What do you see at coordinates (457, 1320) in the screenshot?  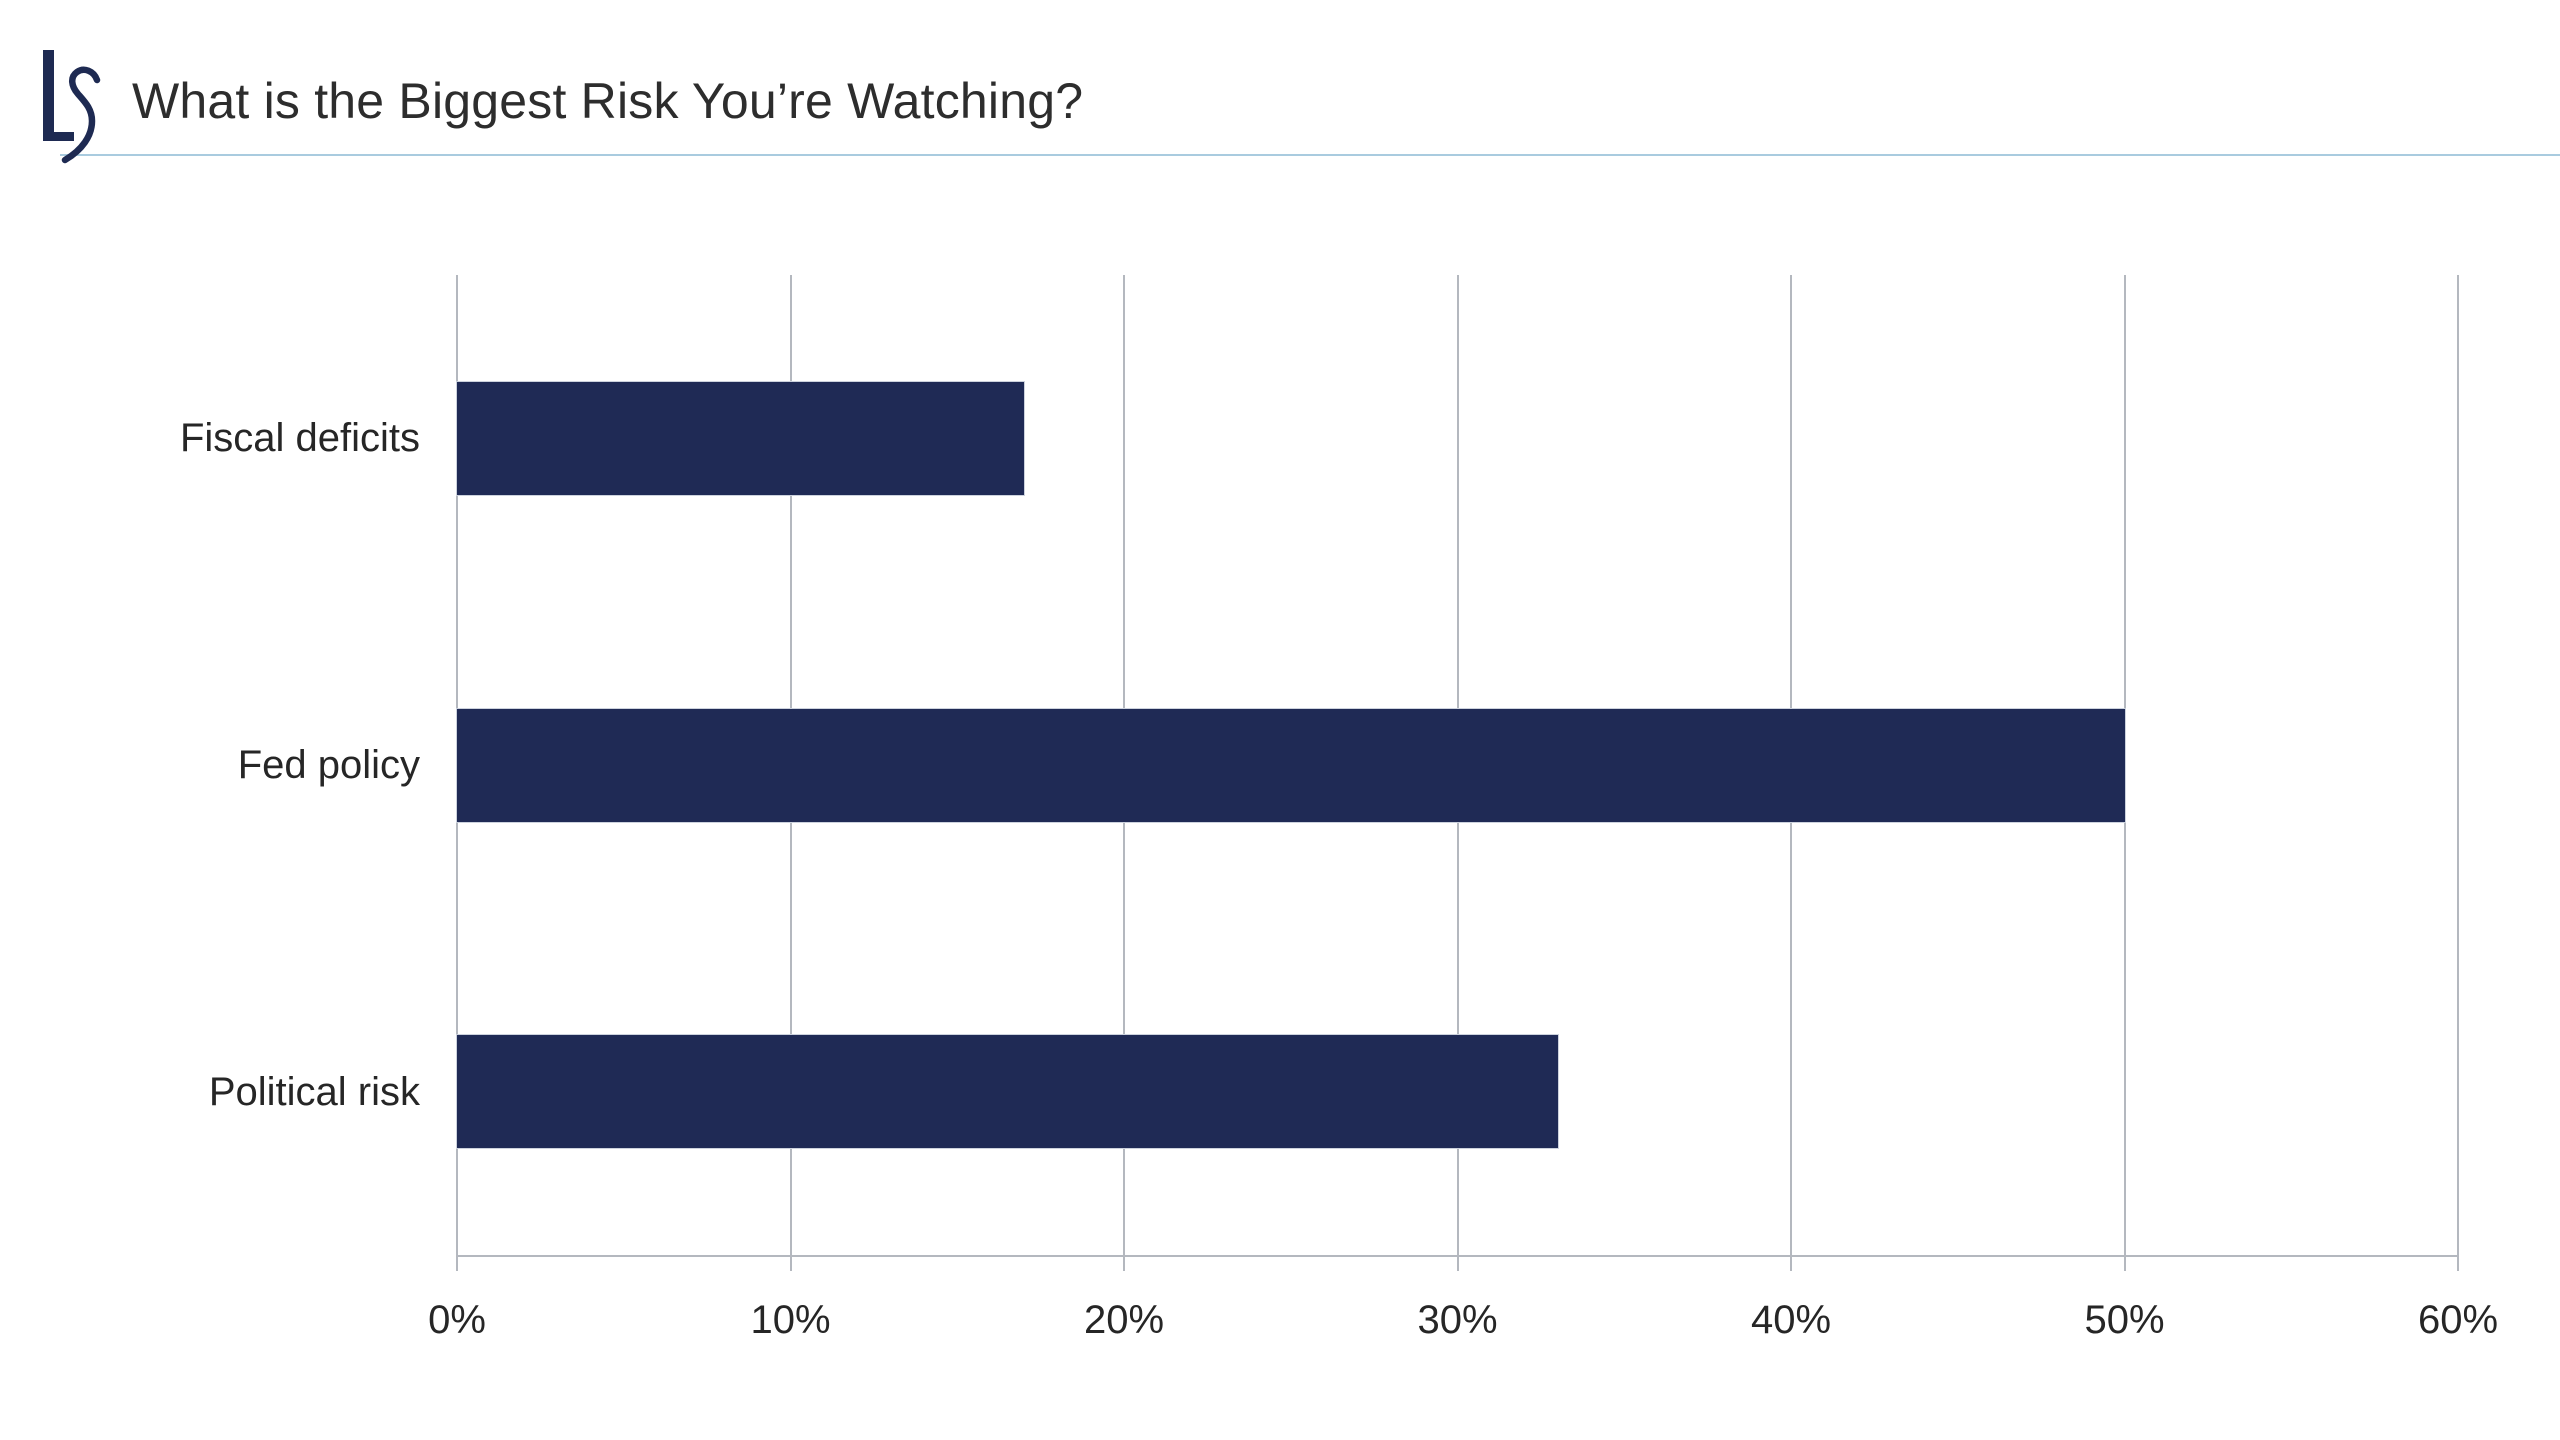 I see `x-tick-label-0%: 0%` at bounding box center [457, 1320].